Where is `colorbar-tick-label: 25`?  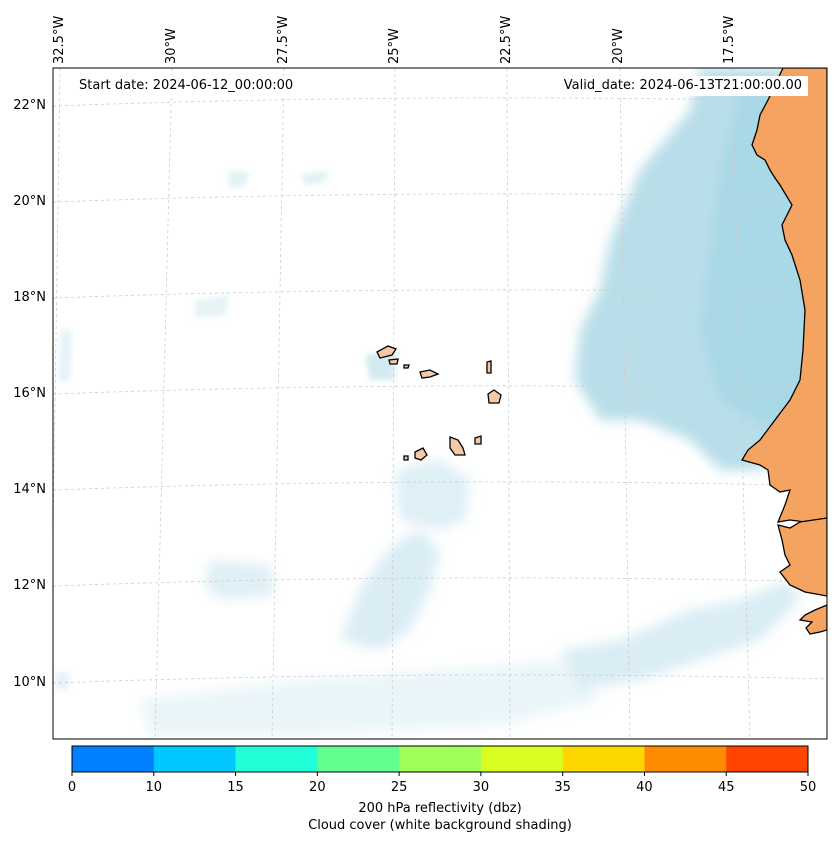 colorbar-tick-label: 25 is located at coordinates (399, 787).